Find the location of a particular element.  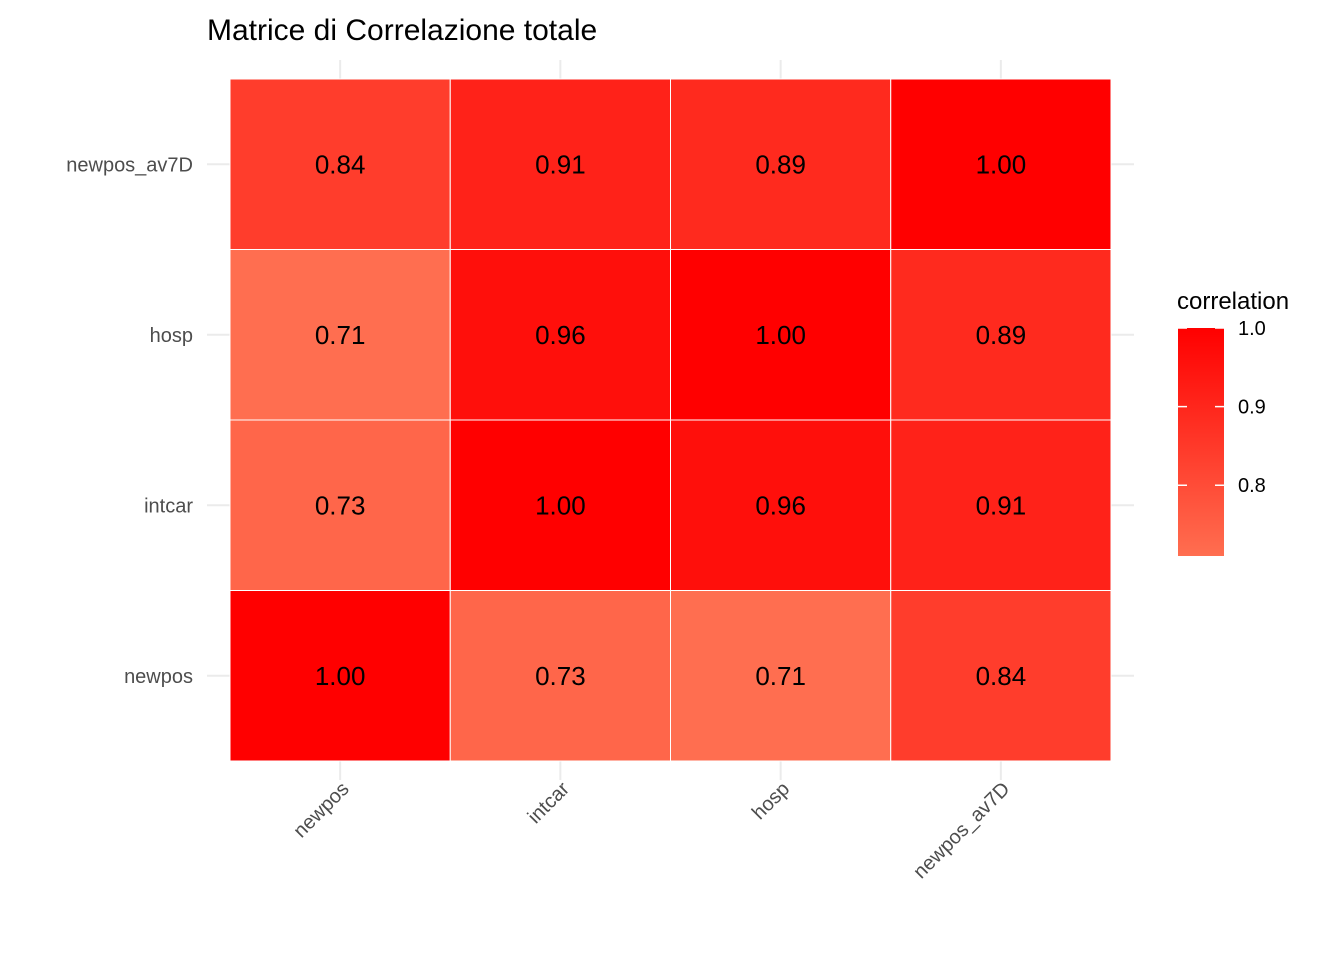

color-legend: correlation 1.0 0.9 0.8 is located at coordinates (1233, 422).